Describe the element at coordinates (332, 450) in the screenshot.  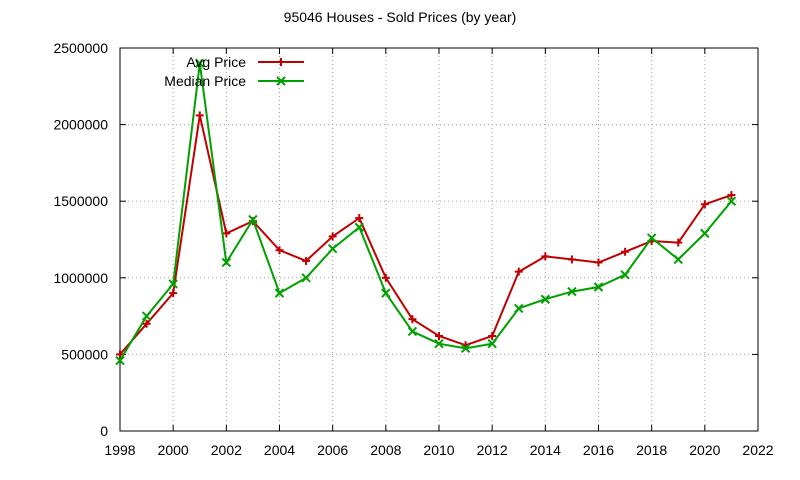
I see `x-tick-label: 2006` at that location.